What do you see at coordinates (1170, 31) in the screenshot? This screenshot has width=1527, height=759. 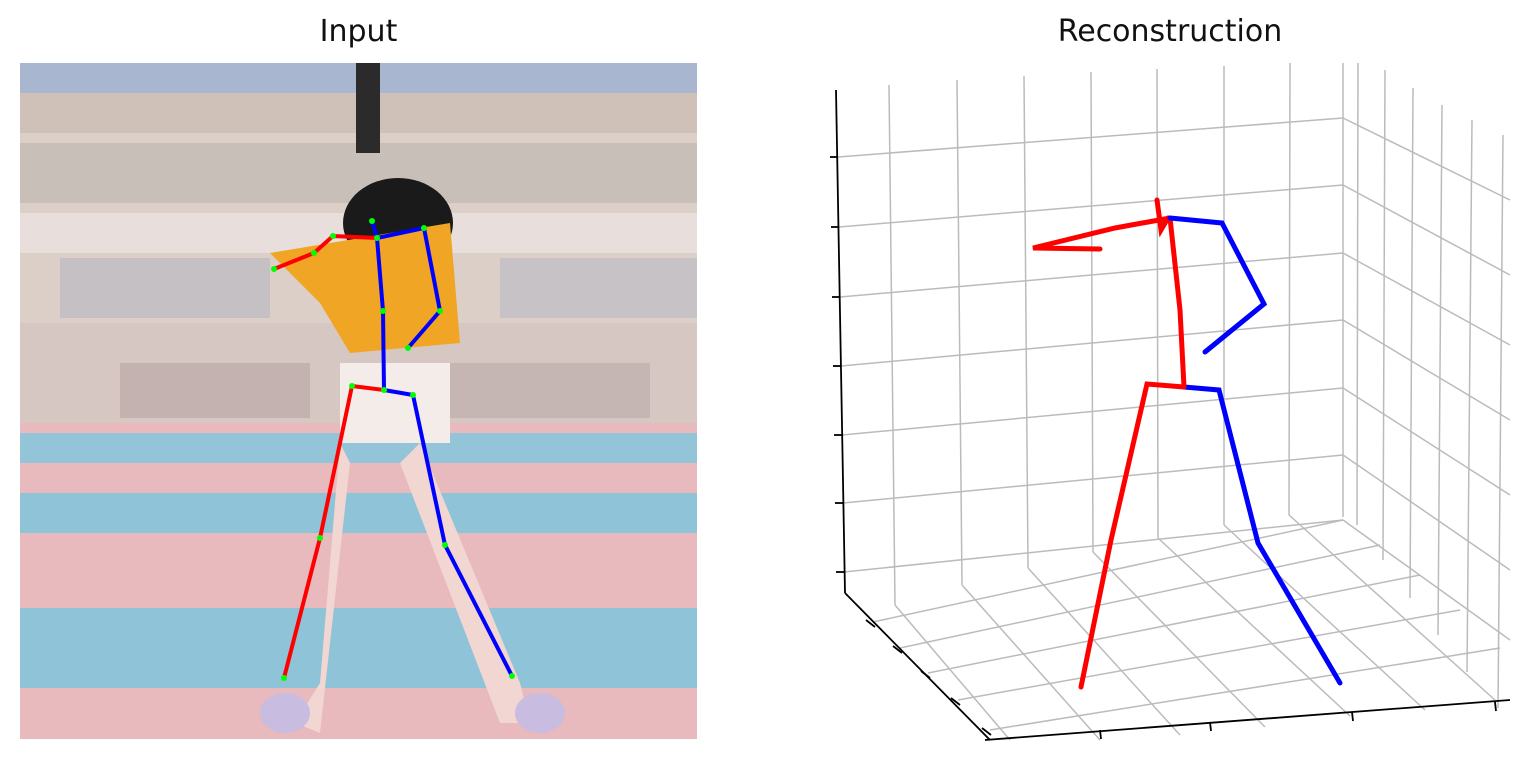 I see `reconstruction-title: Reconstruction` at bounding box center [1170, 31].